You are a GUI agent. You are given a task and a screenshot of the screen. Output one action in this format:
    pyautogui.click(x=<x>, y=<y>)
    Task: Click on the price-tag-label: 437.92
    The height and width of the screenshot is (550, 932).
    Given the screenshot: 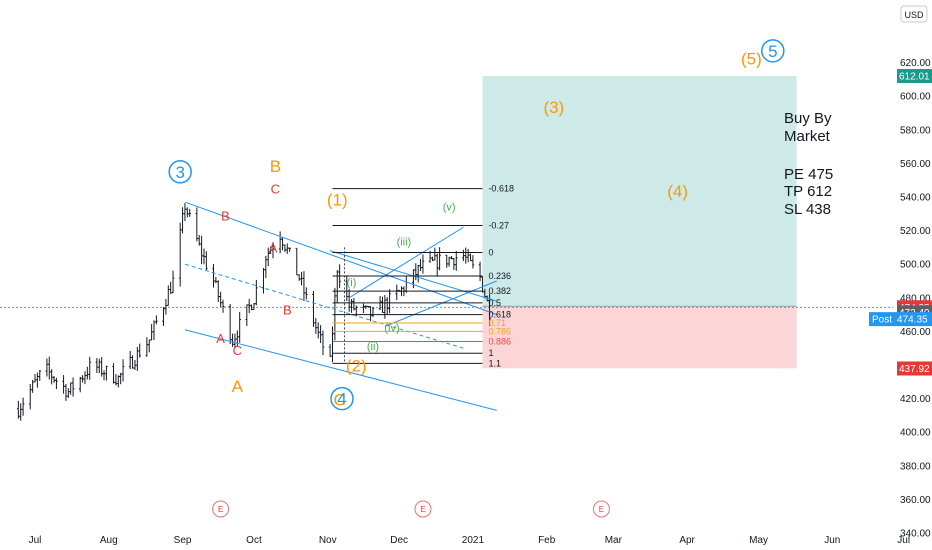 What is the action you would take?
    pyautogui.click(x=914, y=369)
    